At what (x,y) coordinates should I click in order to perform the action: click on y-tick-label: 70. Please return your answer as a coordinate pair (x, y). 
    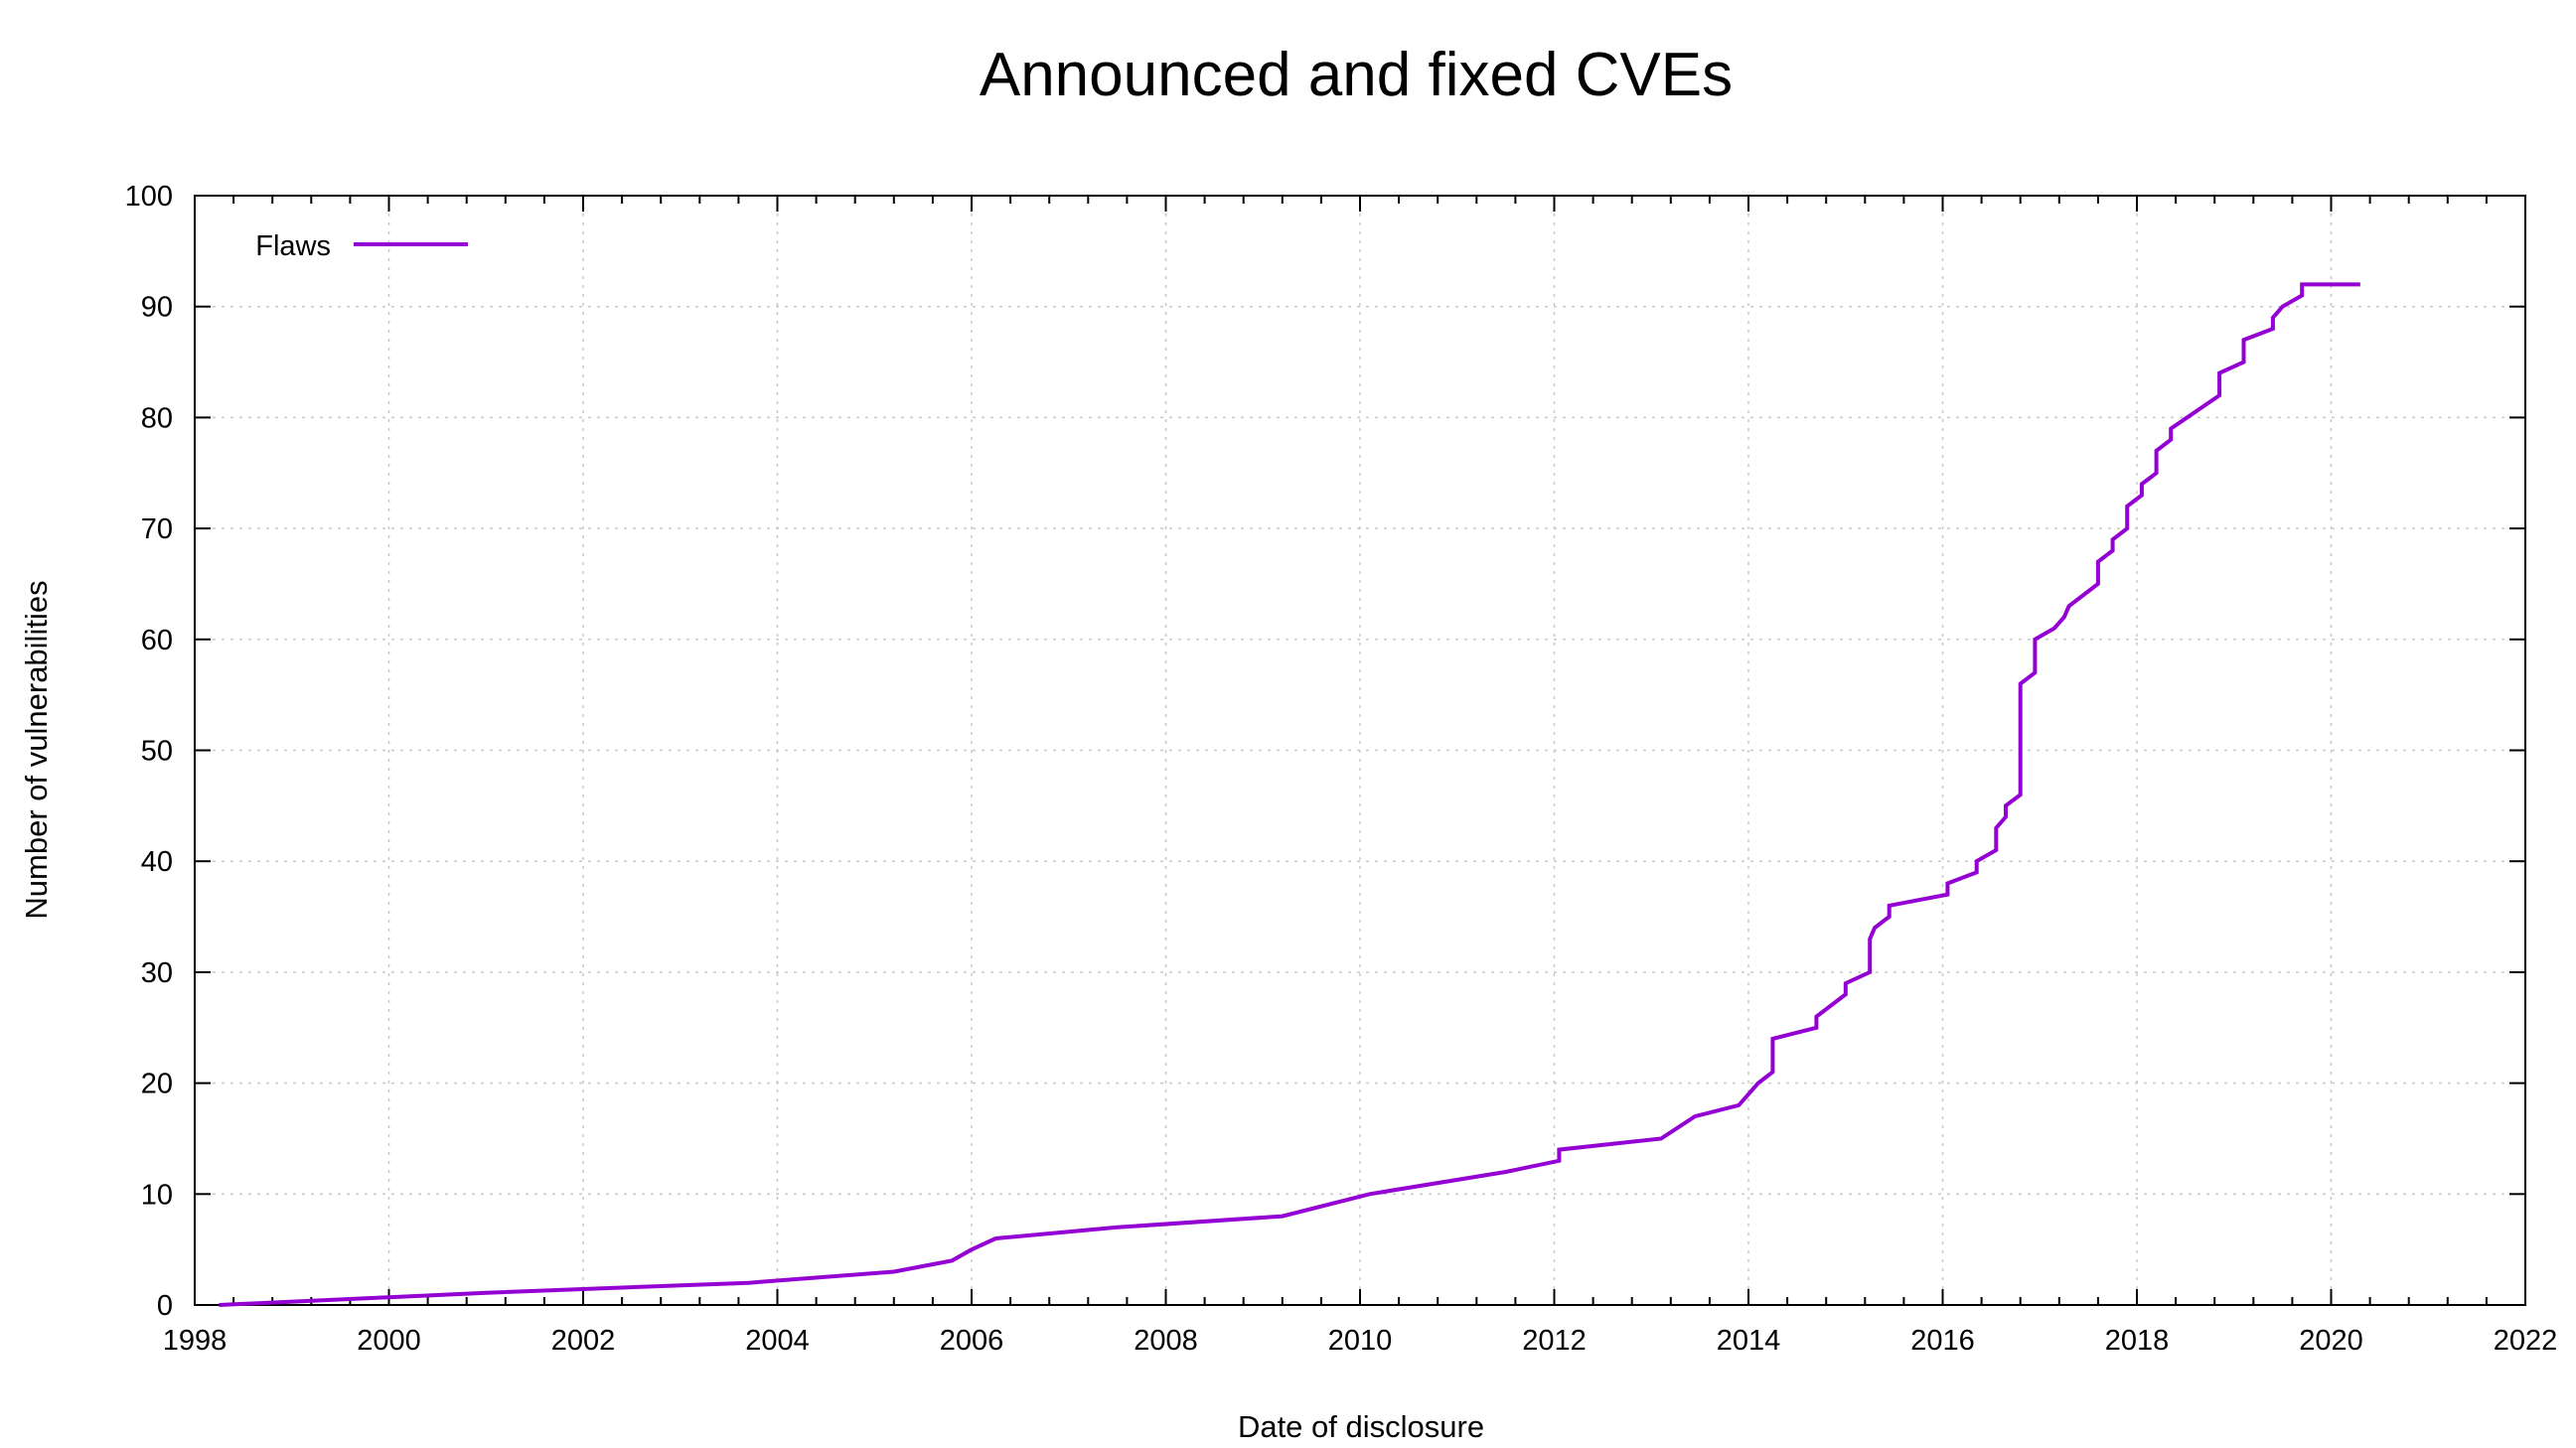
    Looking at the image, I should click on (157, 529).